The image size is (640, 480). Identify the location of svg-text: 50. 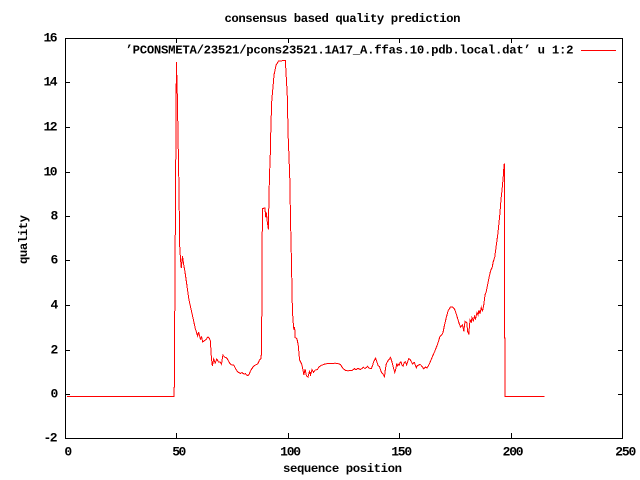
(179, 452).